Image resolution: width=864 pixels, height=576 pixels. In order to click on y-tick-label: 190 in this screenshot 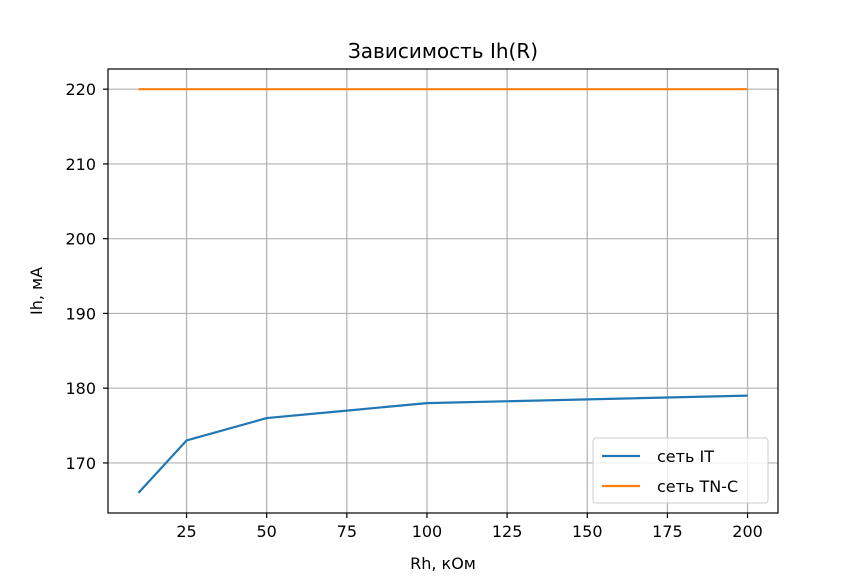, I will do `click(80, 313)`.